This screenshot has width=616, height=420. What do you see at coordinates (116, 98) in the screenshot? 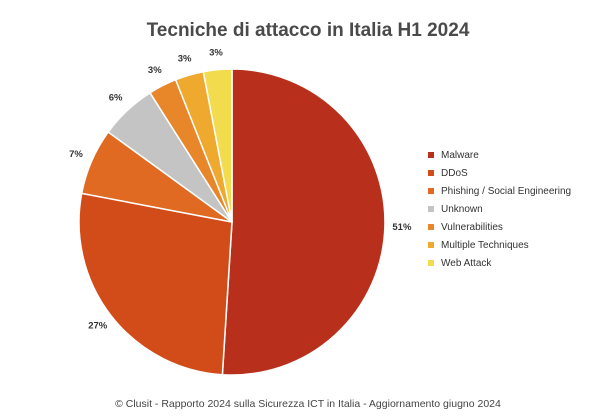
I see `data-label-unknown: 6%` at bounding box center [116, 98].